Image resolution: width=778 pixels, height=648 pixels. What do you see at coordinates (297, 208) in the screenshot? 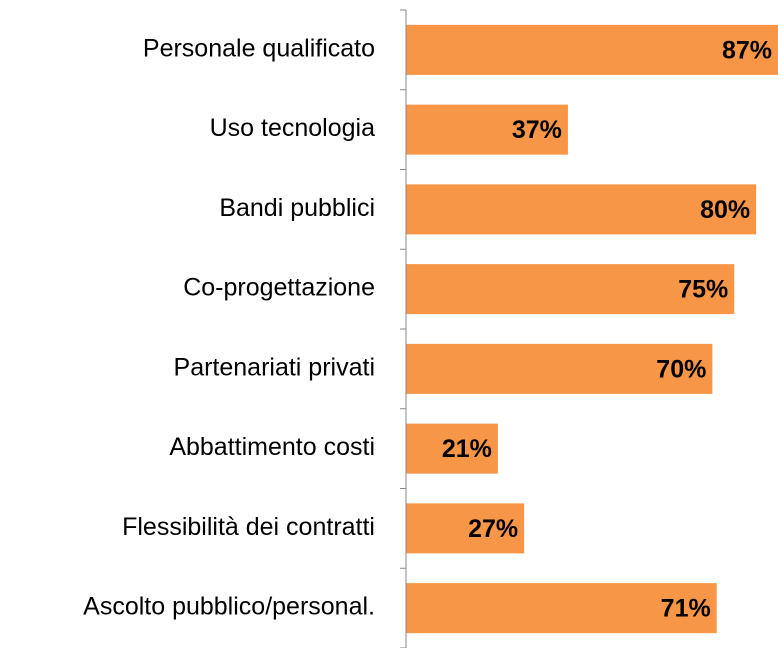
I see `category-label: Bandi pubblici` at bounding box center [297, 208].